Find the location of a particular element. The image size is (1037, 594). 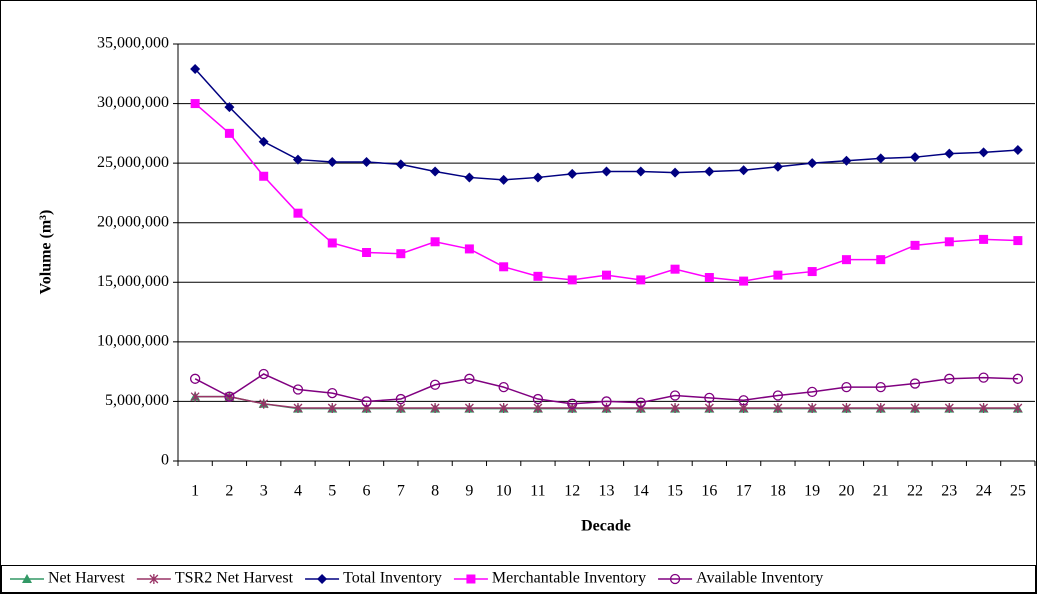

x-tick-label: 24 is located at coordinates (984, 491).